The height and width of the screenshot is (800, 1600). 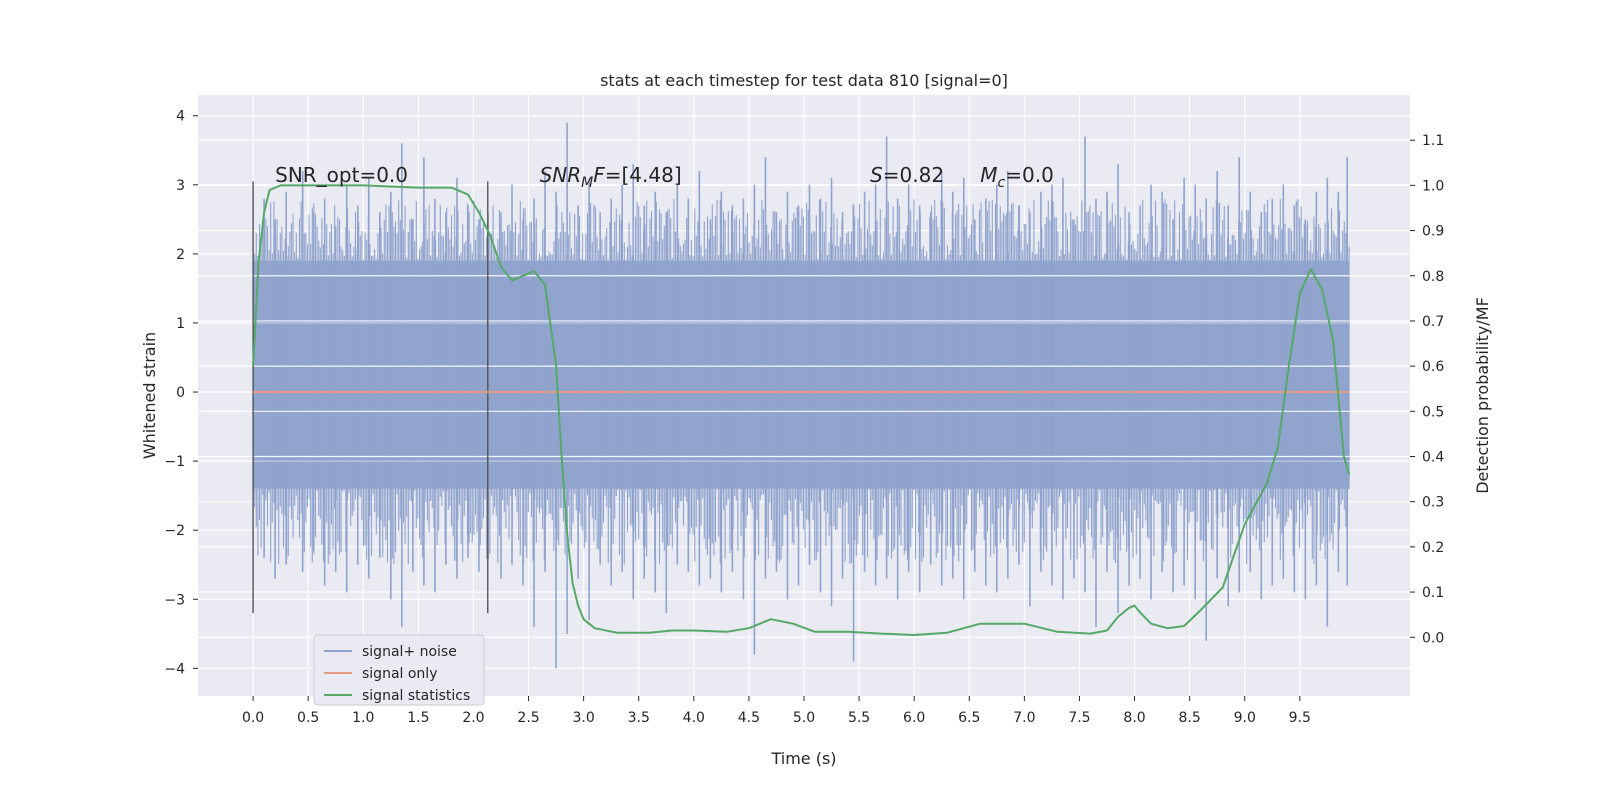 I want to click on y2-tick-label: 0.7, so click(x=1433, y=322).